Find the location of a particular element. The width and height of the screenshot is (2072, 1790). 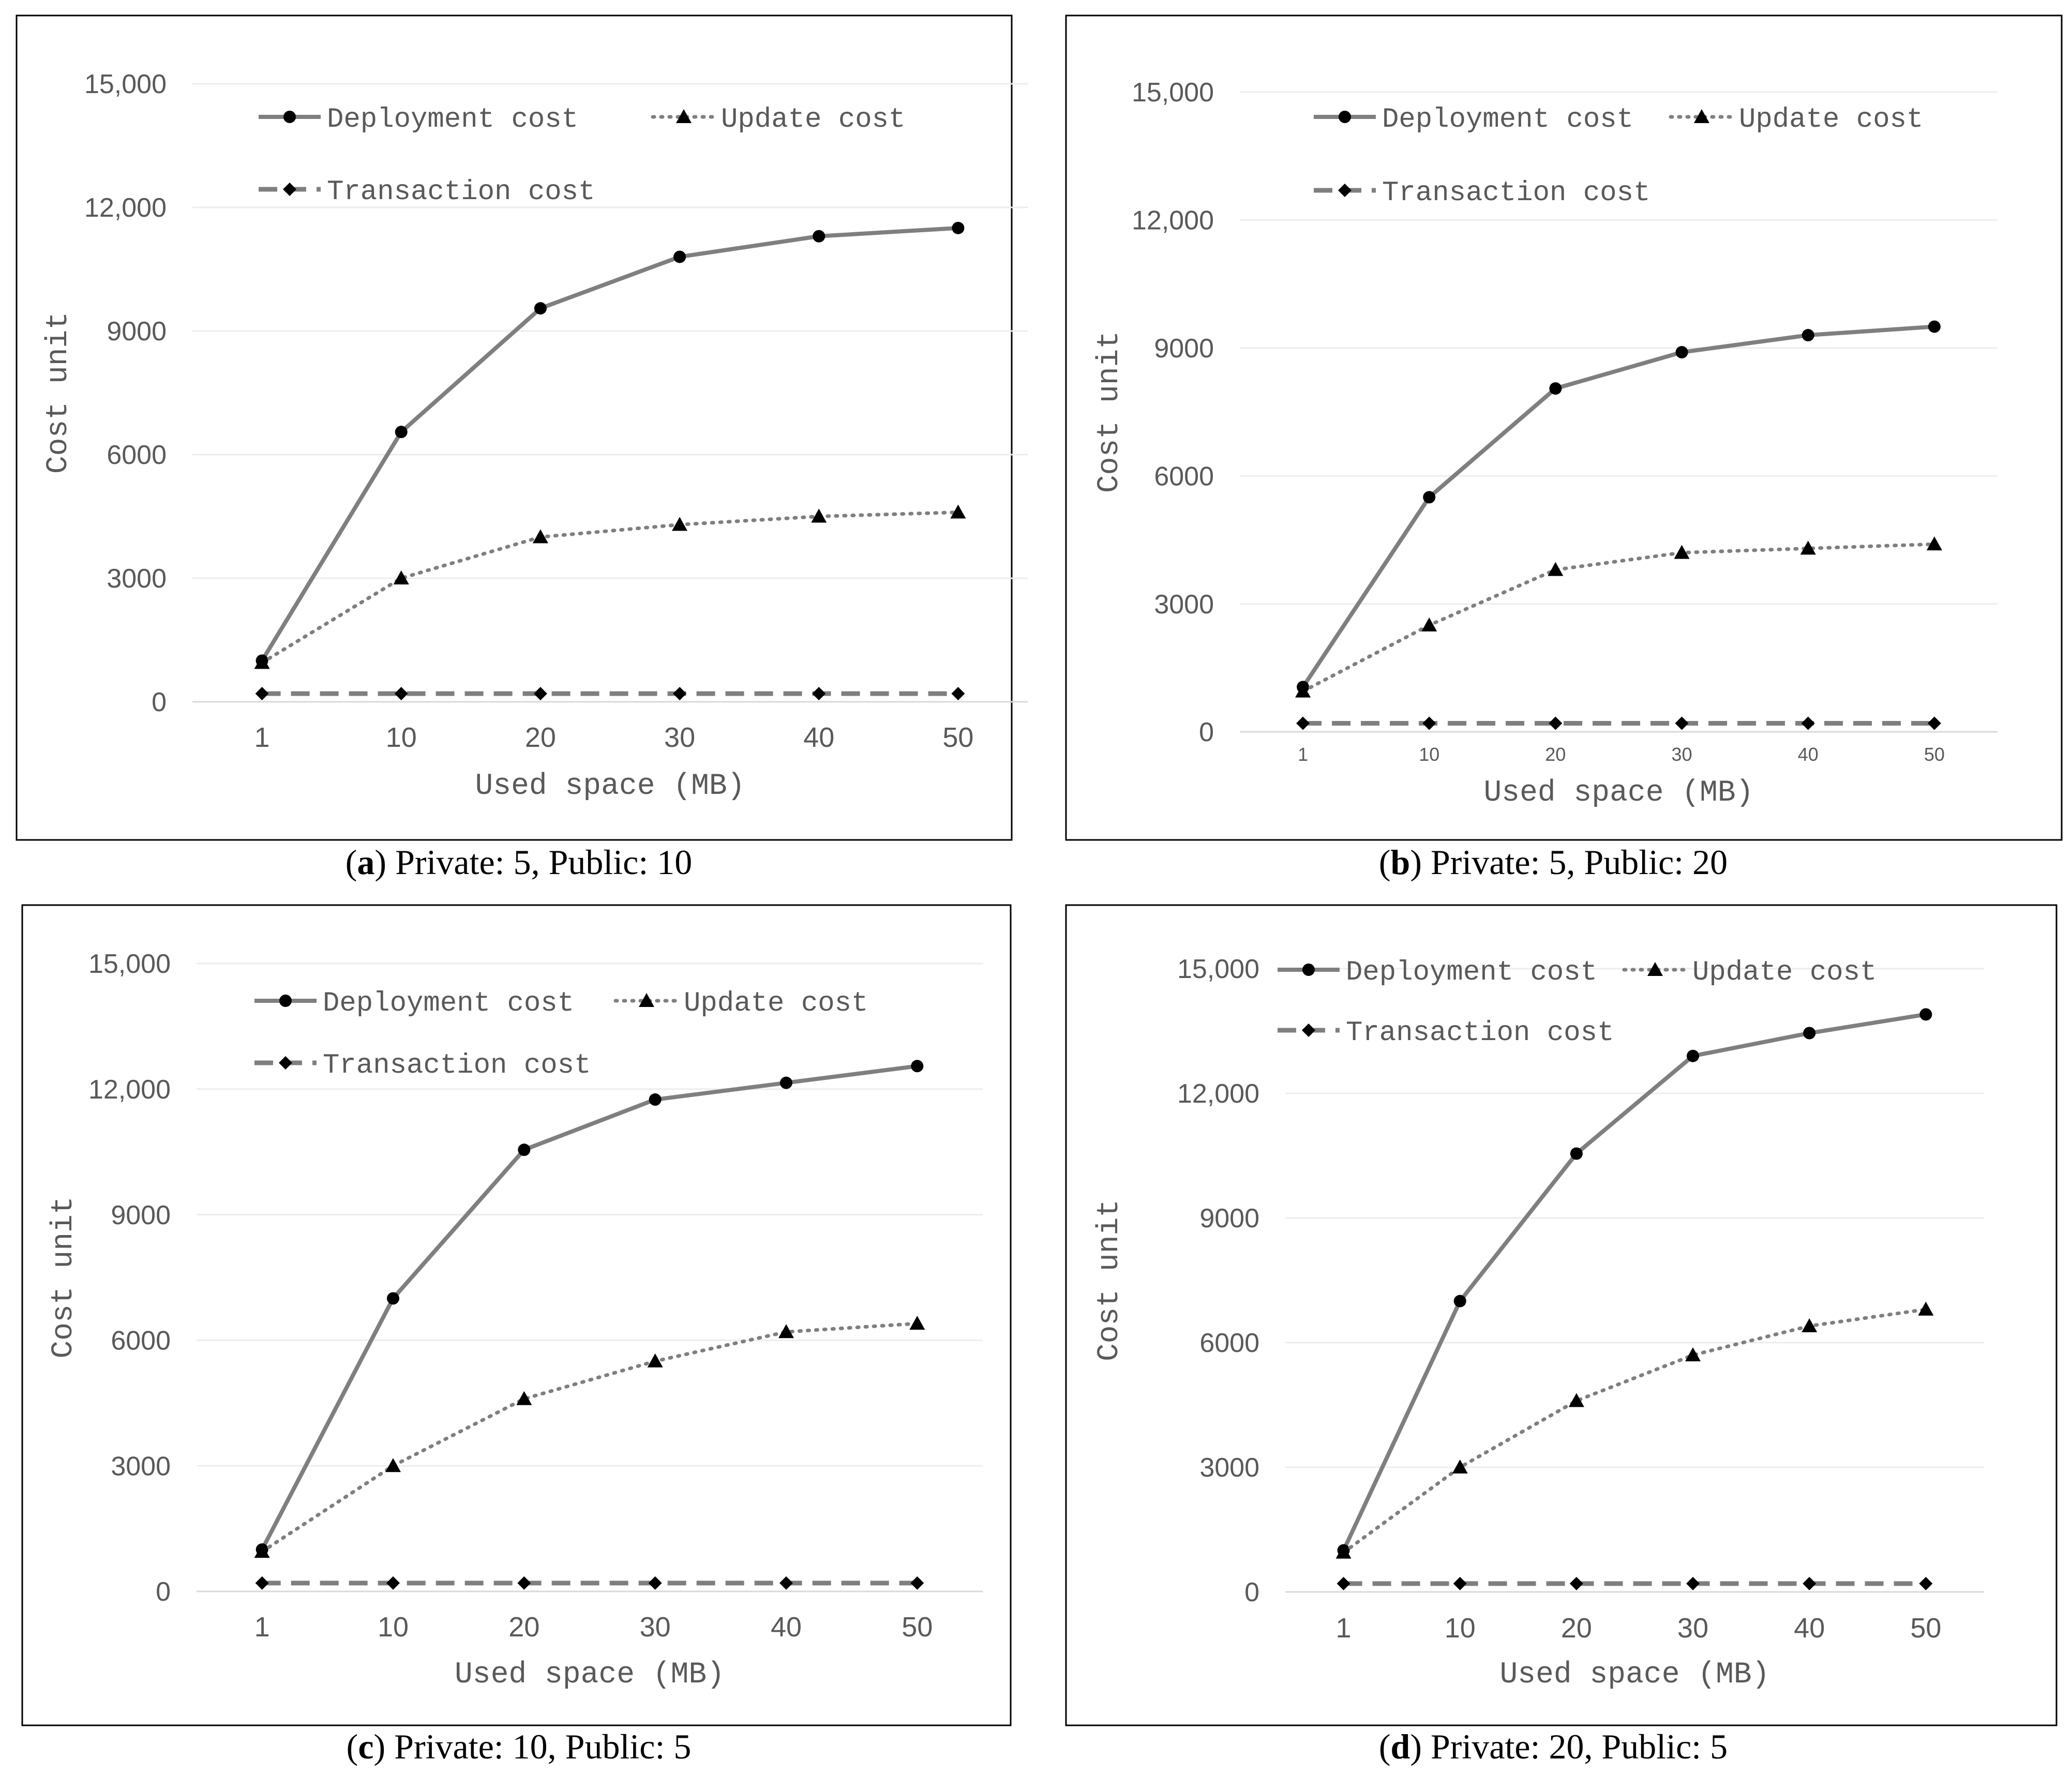

panel-caption-c: (c) Private: 10, Public: 5 is located at coordinates (519, 1746).